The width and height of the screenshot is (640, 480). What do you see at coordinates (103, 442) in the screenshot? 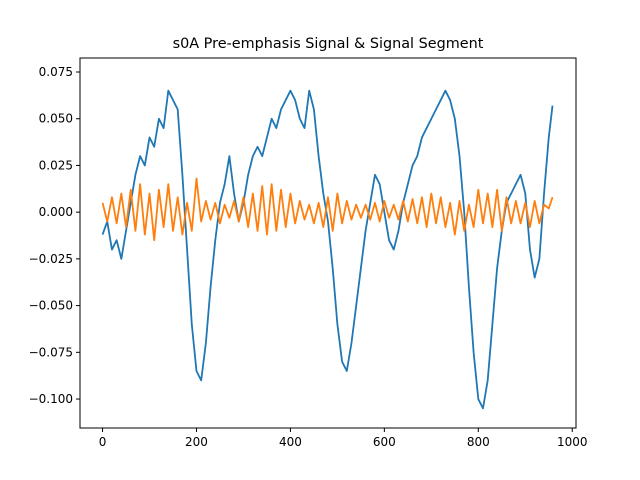
I see `x-tick-label: 0` at bounding box center [103, 442].